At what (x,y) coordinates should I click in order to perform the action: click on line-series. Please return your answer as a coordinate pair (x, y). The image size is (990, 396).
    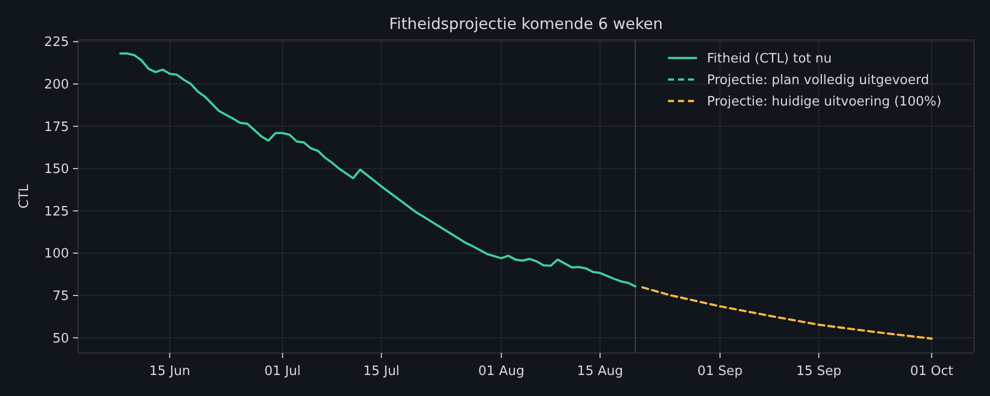
    Looking at the image, I should click on (787, 313).